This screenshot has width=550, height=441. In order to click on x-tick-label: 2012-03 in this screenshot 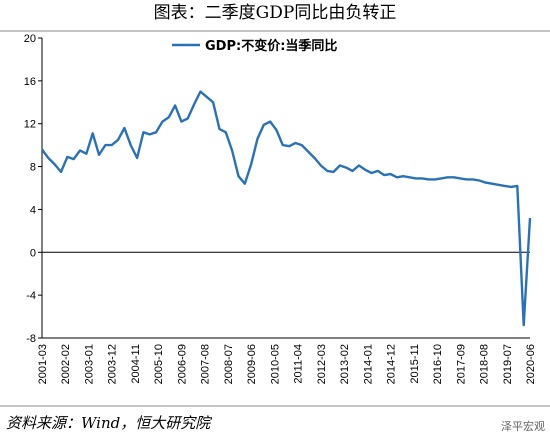, I will do `click(322, 364)`.